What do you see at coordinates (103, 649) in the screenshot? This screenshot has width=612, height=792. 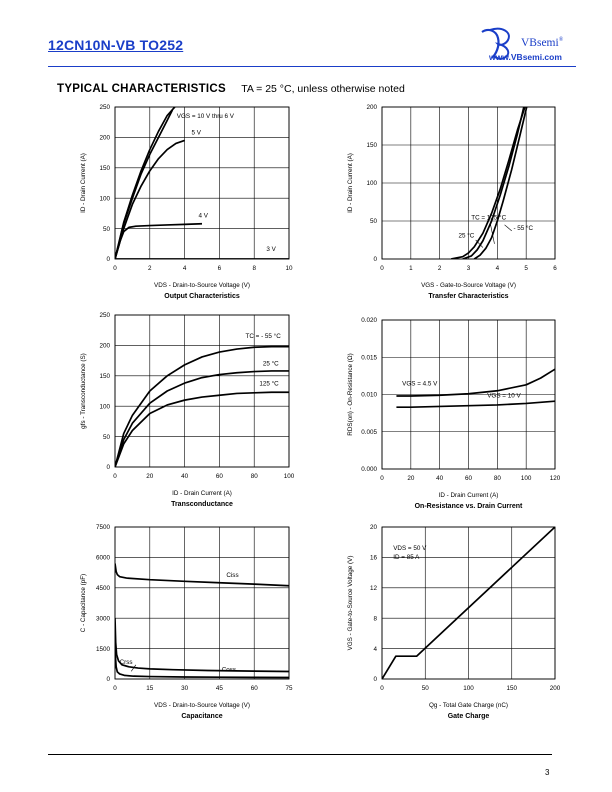 I see `y-tick-label: 1500` at bounding box center [103, 649].